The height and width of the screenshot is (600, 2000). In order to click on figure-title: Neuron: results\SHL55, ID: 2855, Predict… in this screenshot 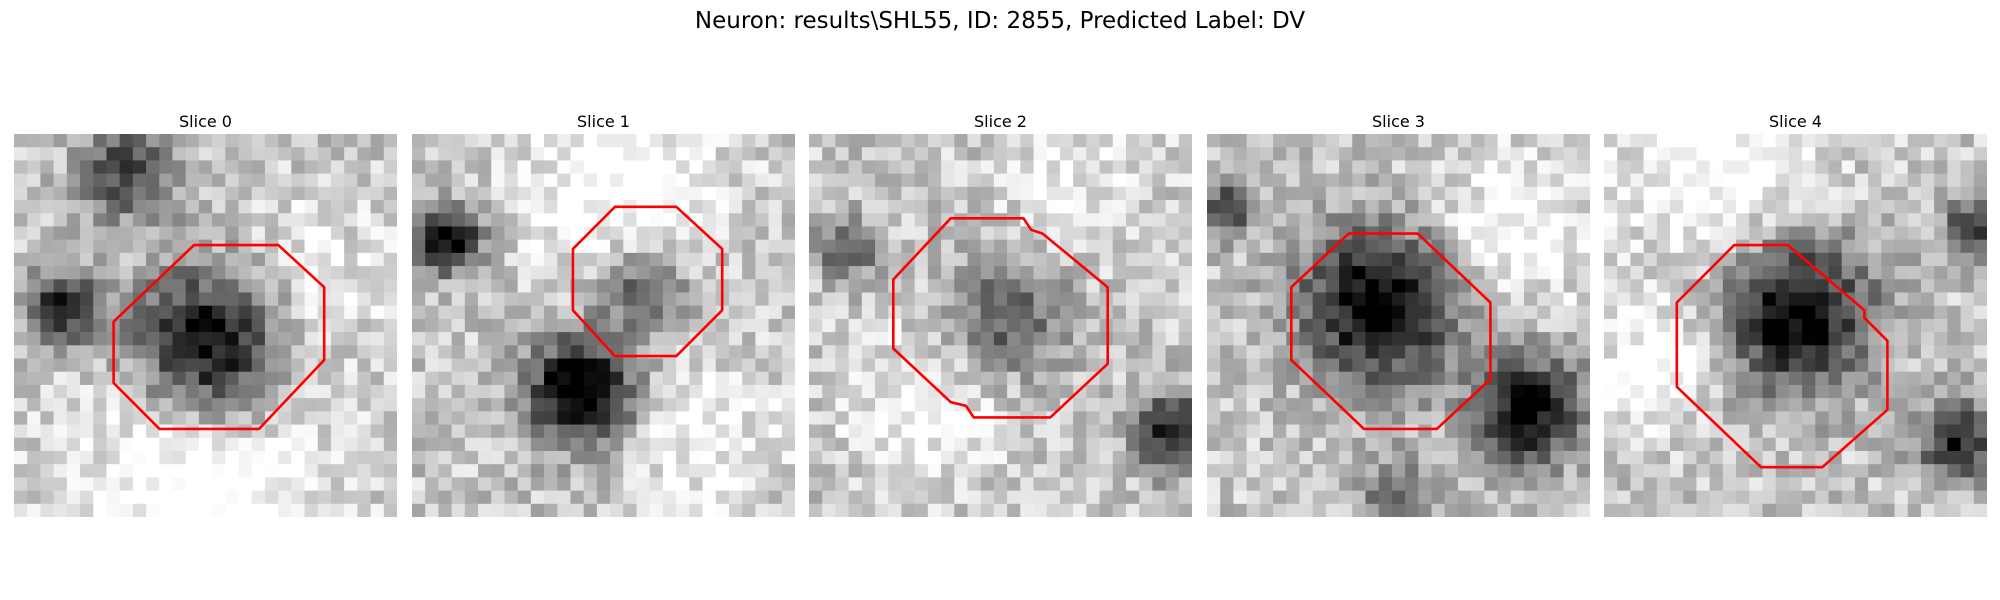, I will do `click(1000, 21)`.